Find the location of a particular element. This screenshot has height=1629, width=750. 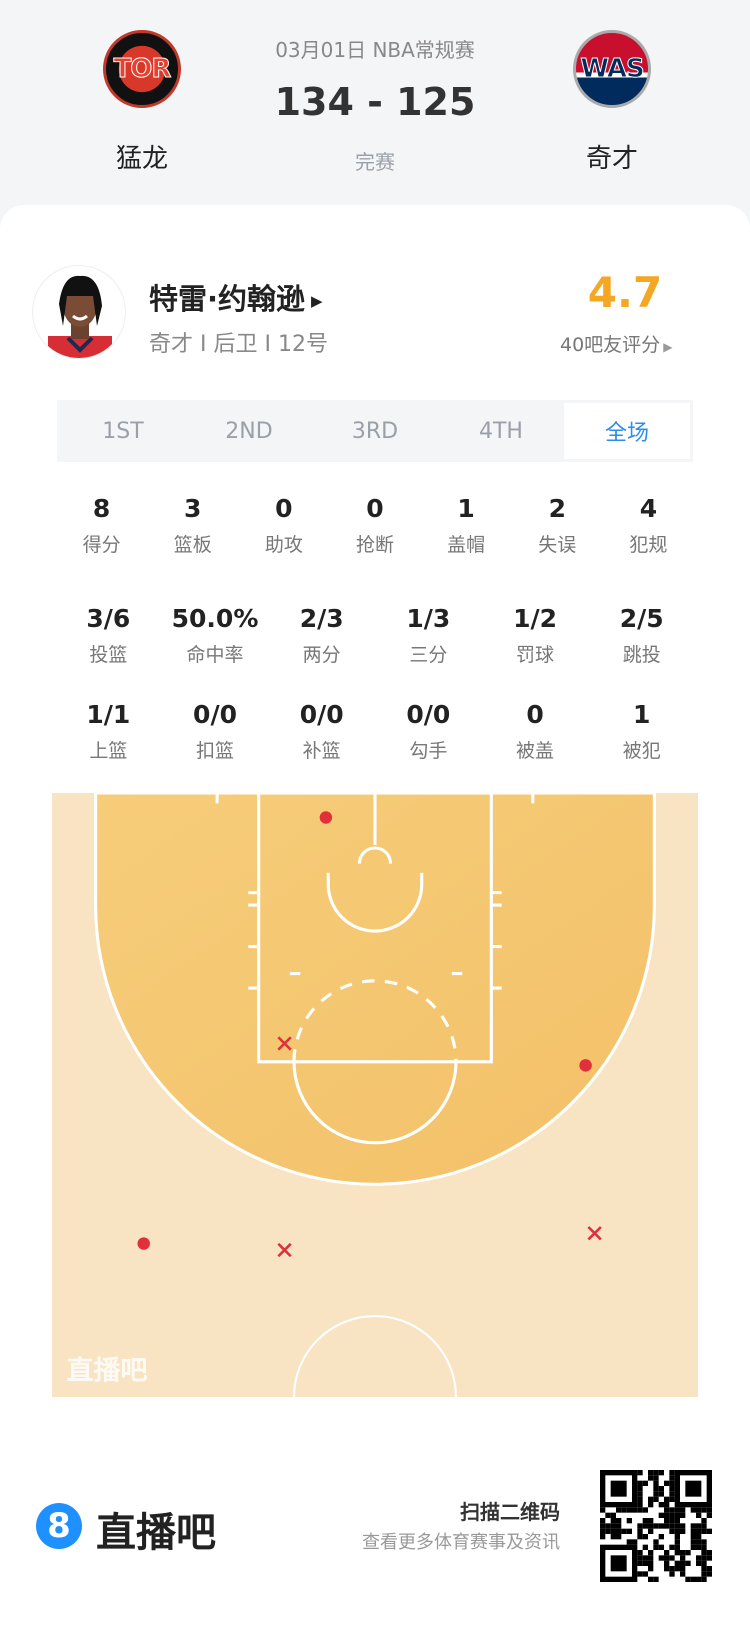

stats-row-basic: 8 得分 3 篮板 0 助攻 0 抢断 1 盖帽 2 失误 4 犯规 is located at coordinates (375, 525).